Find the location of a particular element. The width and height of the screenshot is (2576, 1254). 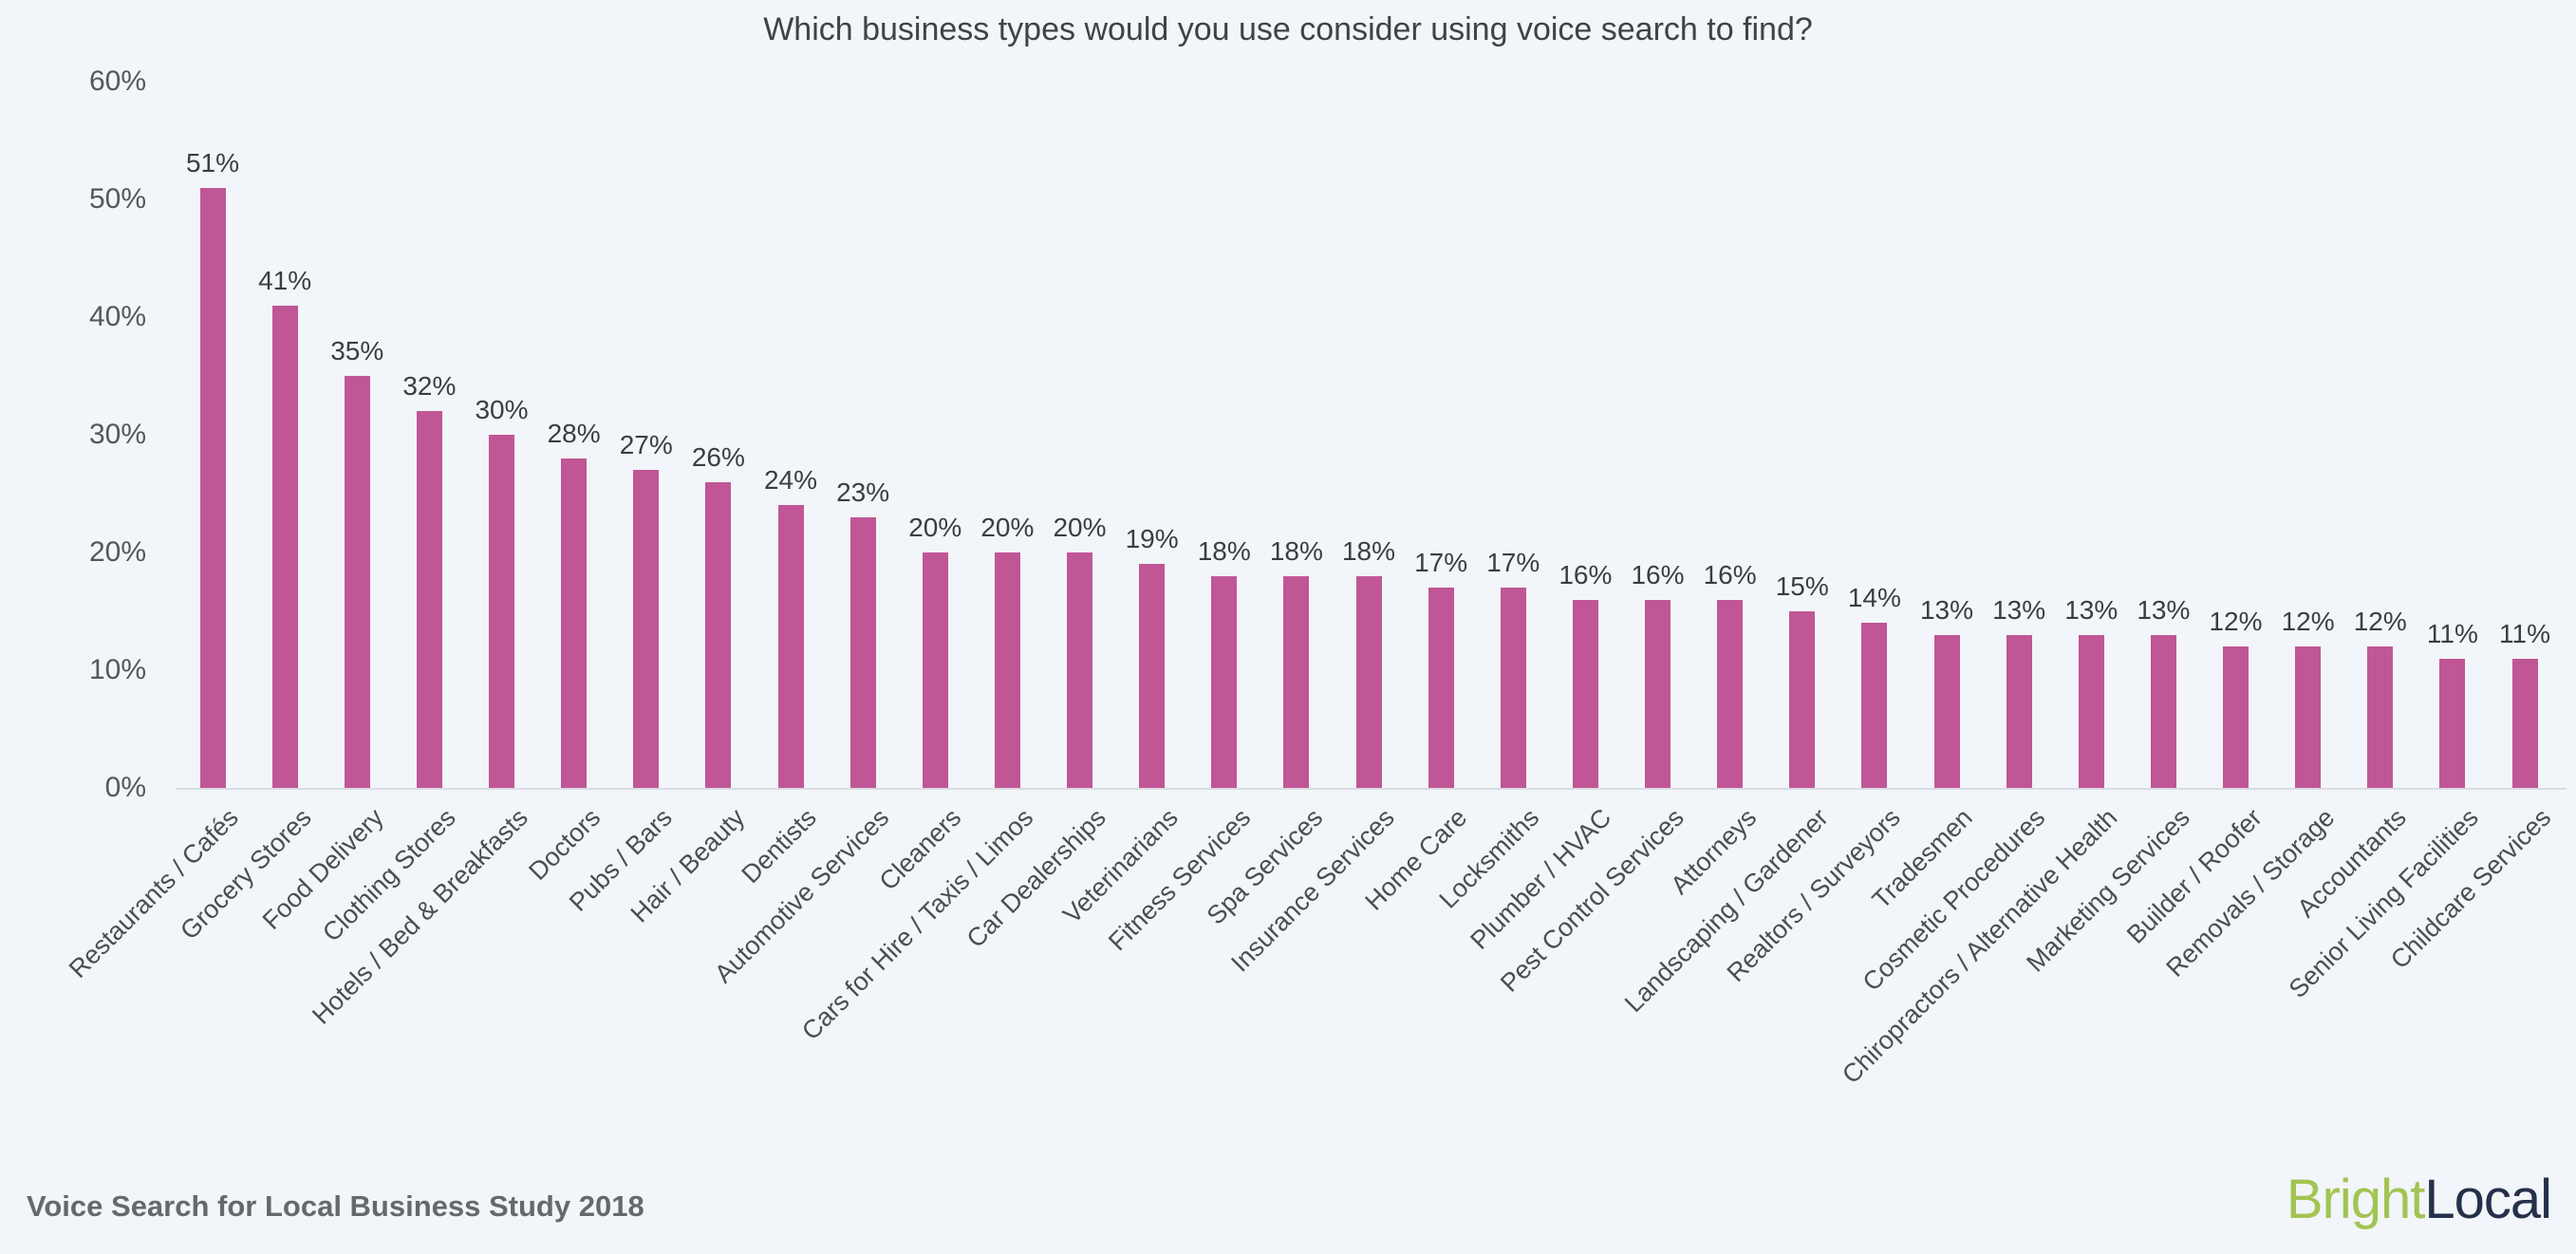

y-axis-tick-label: 10% is located at coordinates (117, 669).